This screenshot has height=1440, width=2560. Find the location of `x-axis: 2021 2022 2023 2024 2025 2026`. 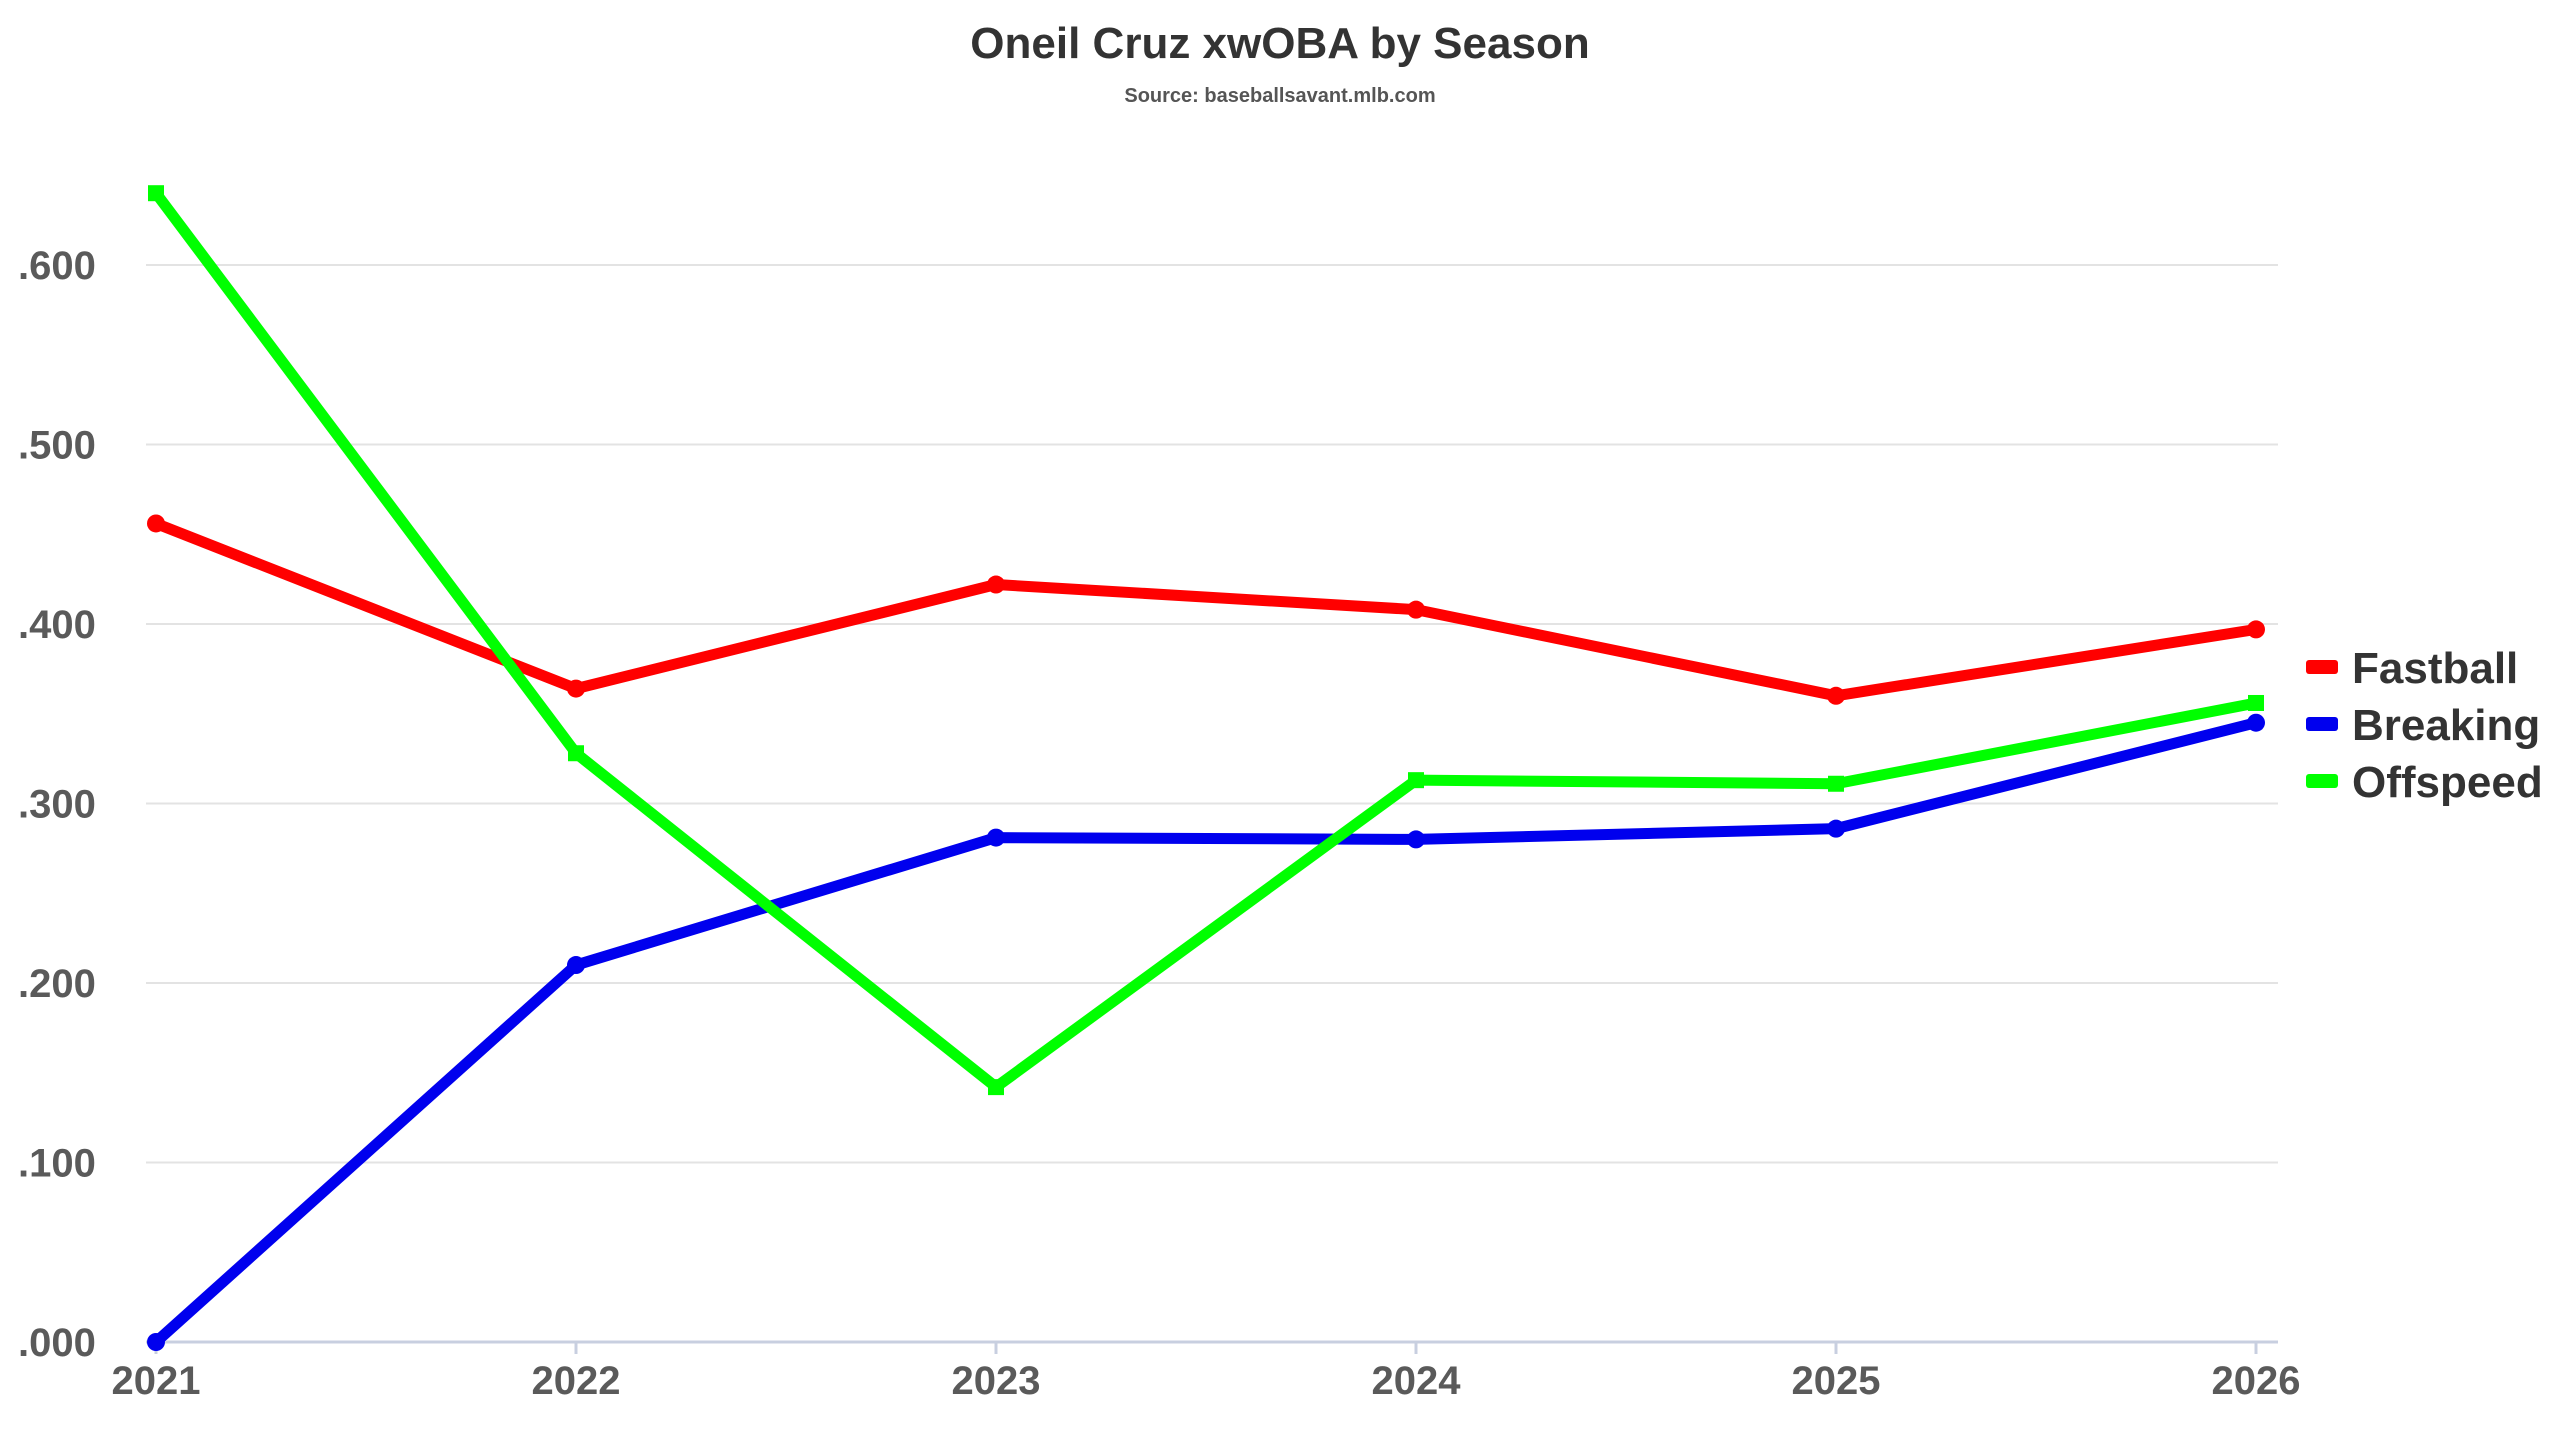

x-axis: 2021 2022 2023 2024 2025 2026 is located at coordinates (1206, 1372).